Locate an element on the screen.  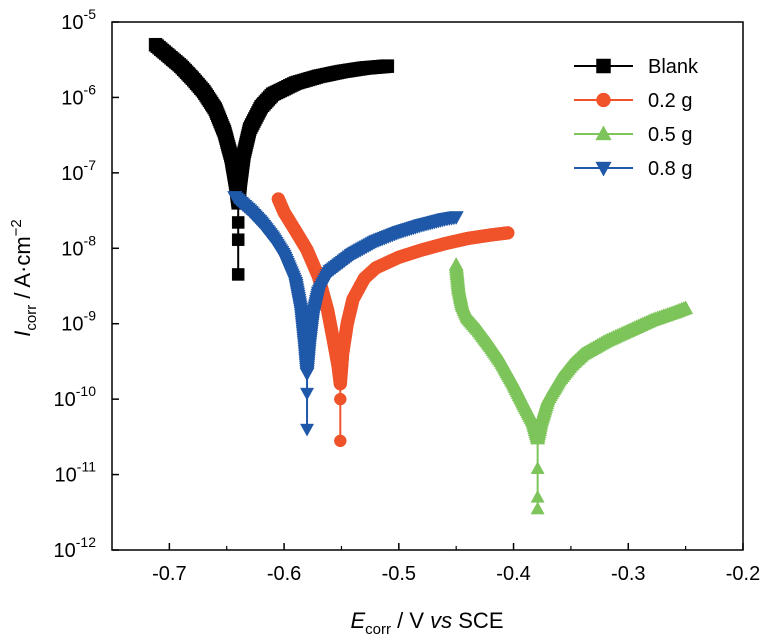
legend-label: 0.5 g is located at coordinates (670, 135).